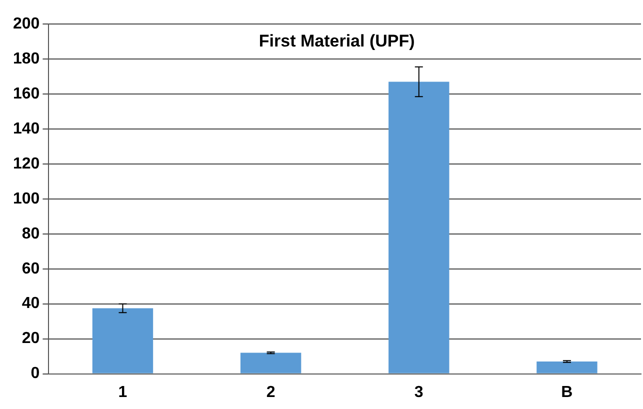 The image size is (643, 409). I want to click on y-tick-label: 40, so click(31, 303).